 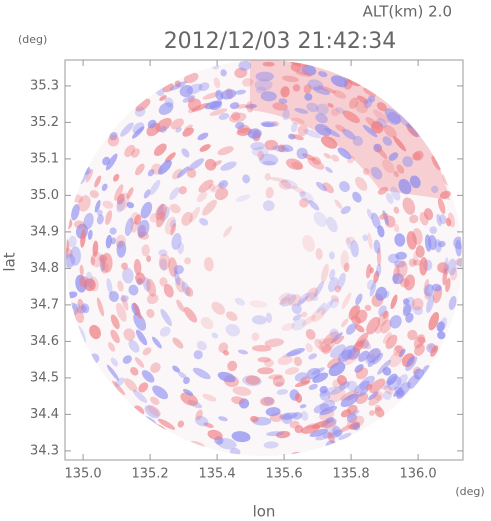 What do you see at coordinates (44, 195) in the screenshot?
I see `y-tick-label: 35.0` at bounding box center [44, 195].